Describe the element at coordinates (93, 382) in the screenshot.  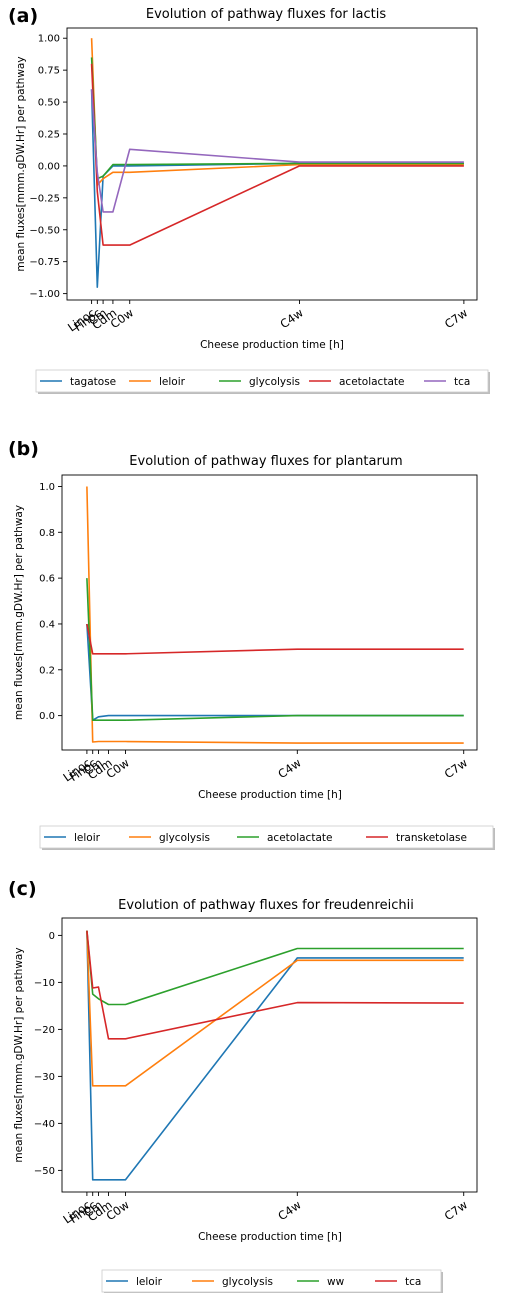
I see `legend-entry: tagatose` at that location.